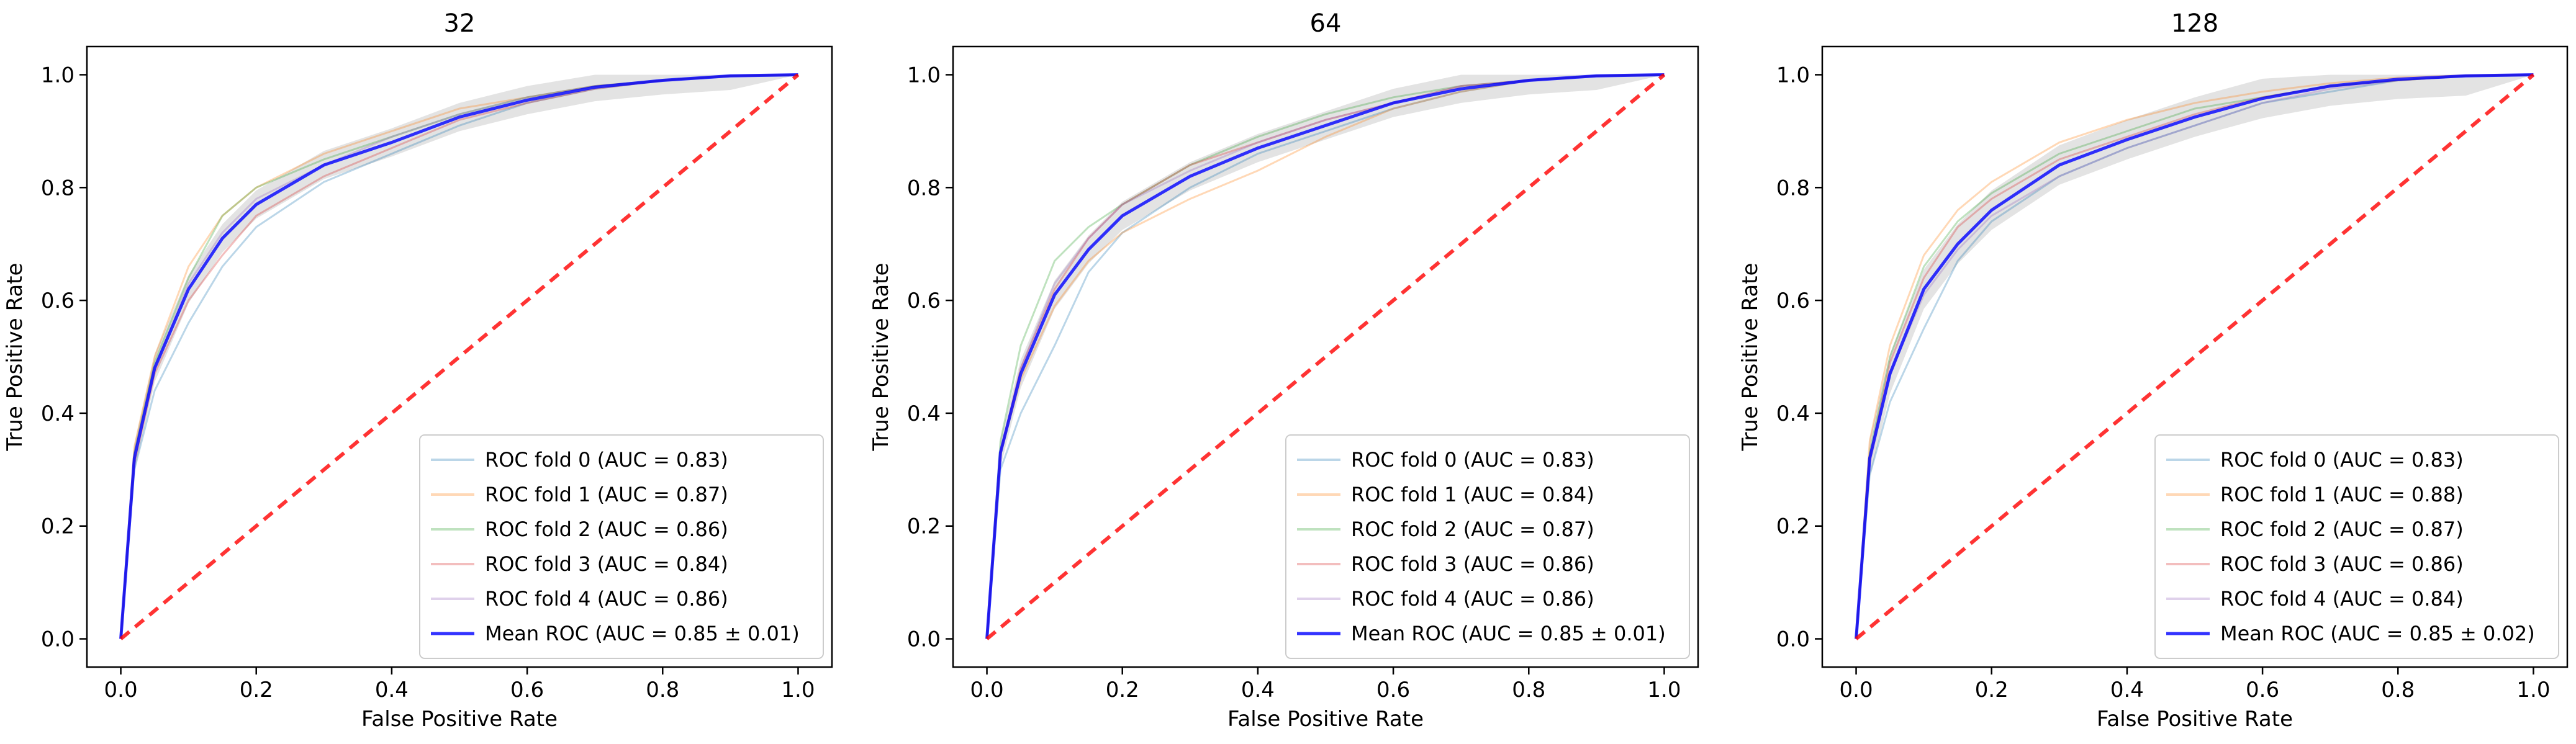  Describe the element at coordinates (2342, 495) in the screenshot. I see `legend-label: ROC fold 1 (AUC = 0.88)` at that location.